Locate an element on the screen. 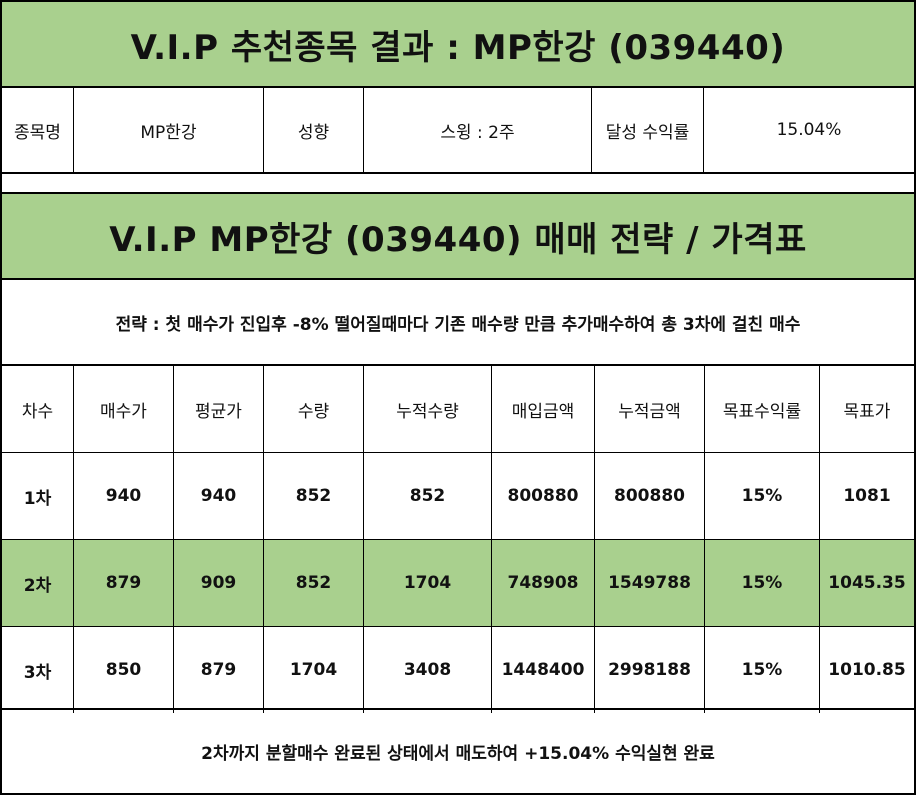  table-cell: 1549788 is located at coordinates (650, 583).